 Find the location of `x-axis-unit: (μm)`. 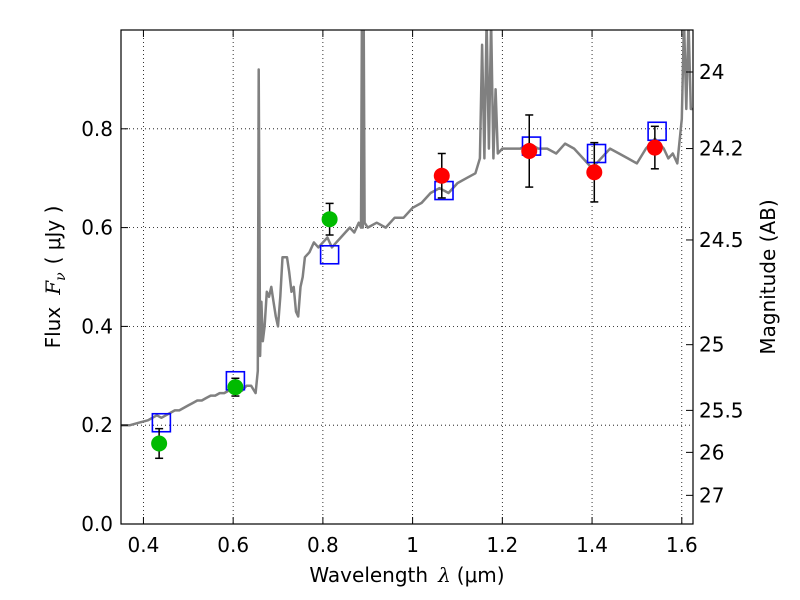

x-axis-unit: (μm) is located at coordinates (481, 575).